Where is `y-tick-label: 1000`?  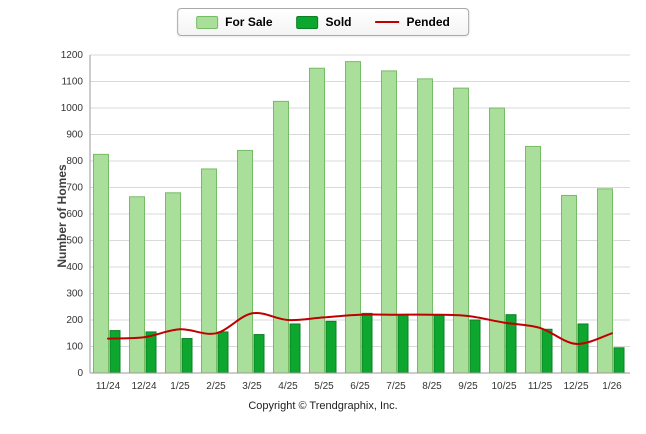 y-tick-label: 1000 is located at coordinates (72, 108).